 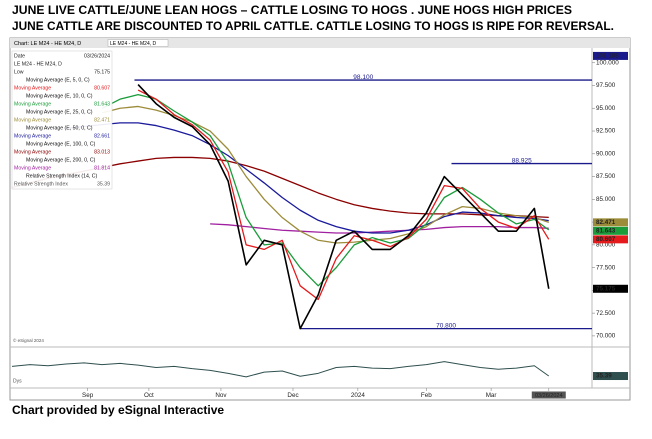 I want to click on symbol-dropdown, so click(x=138, y=43).